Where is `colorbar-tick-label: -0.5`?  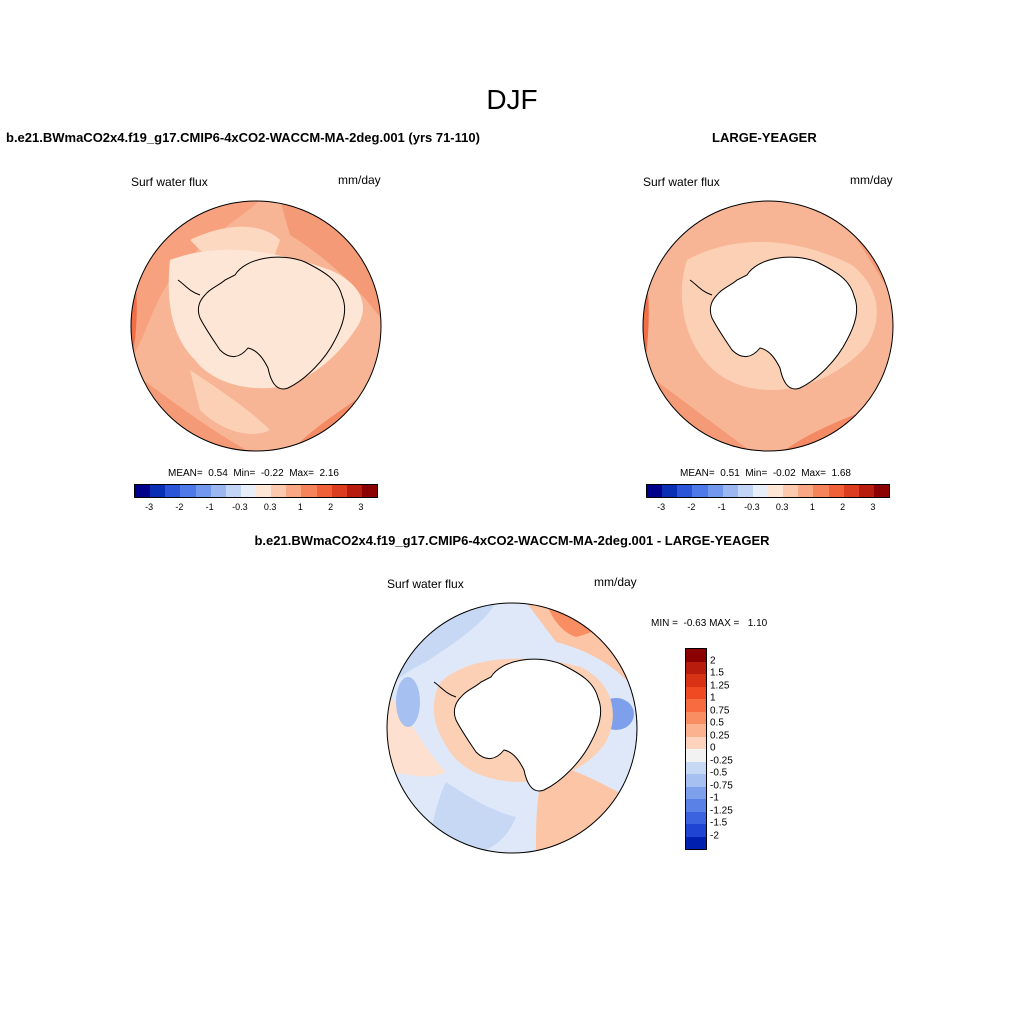
colorbar-tick-label: -0.5 is located at coordinates (719, 773).